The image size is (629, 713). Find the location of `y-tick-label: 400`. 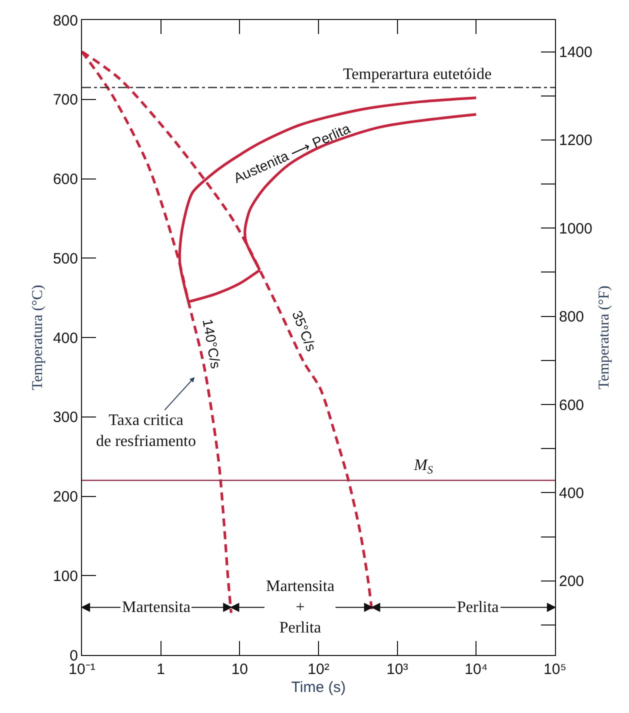

y-tick-label: 400 is located at coordinates (65, 338).